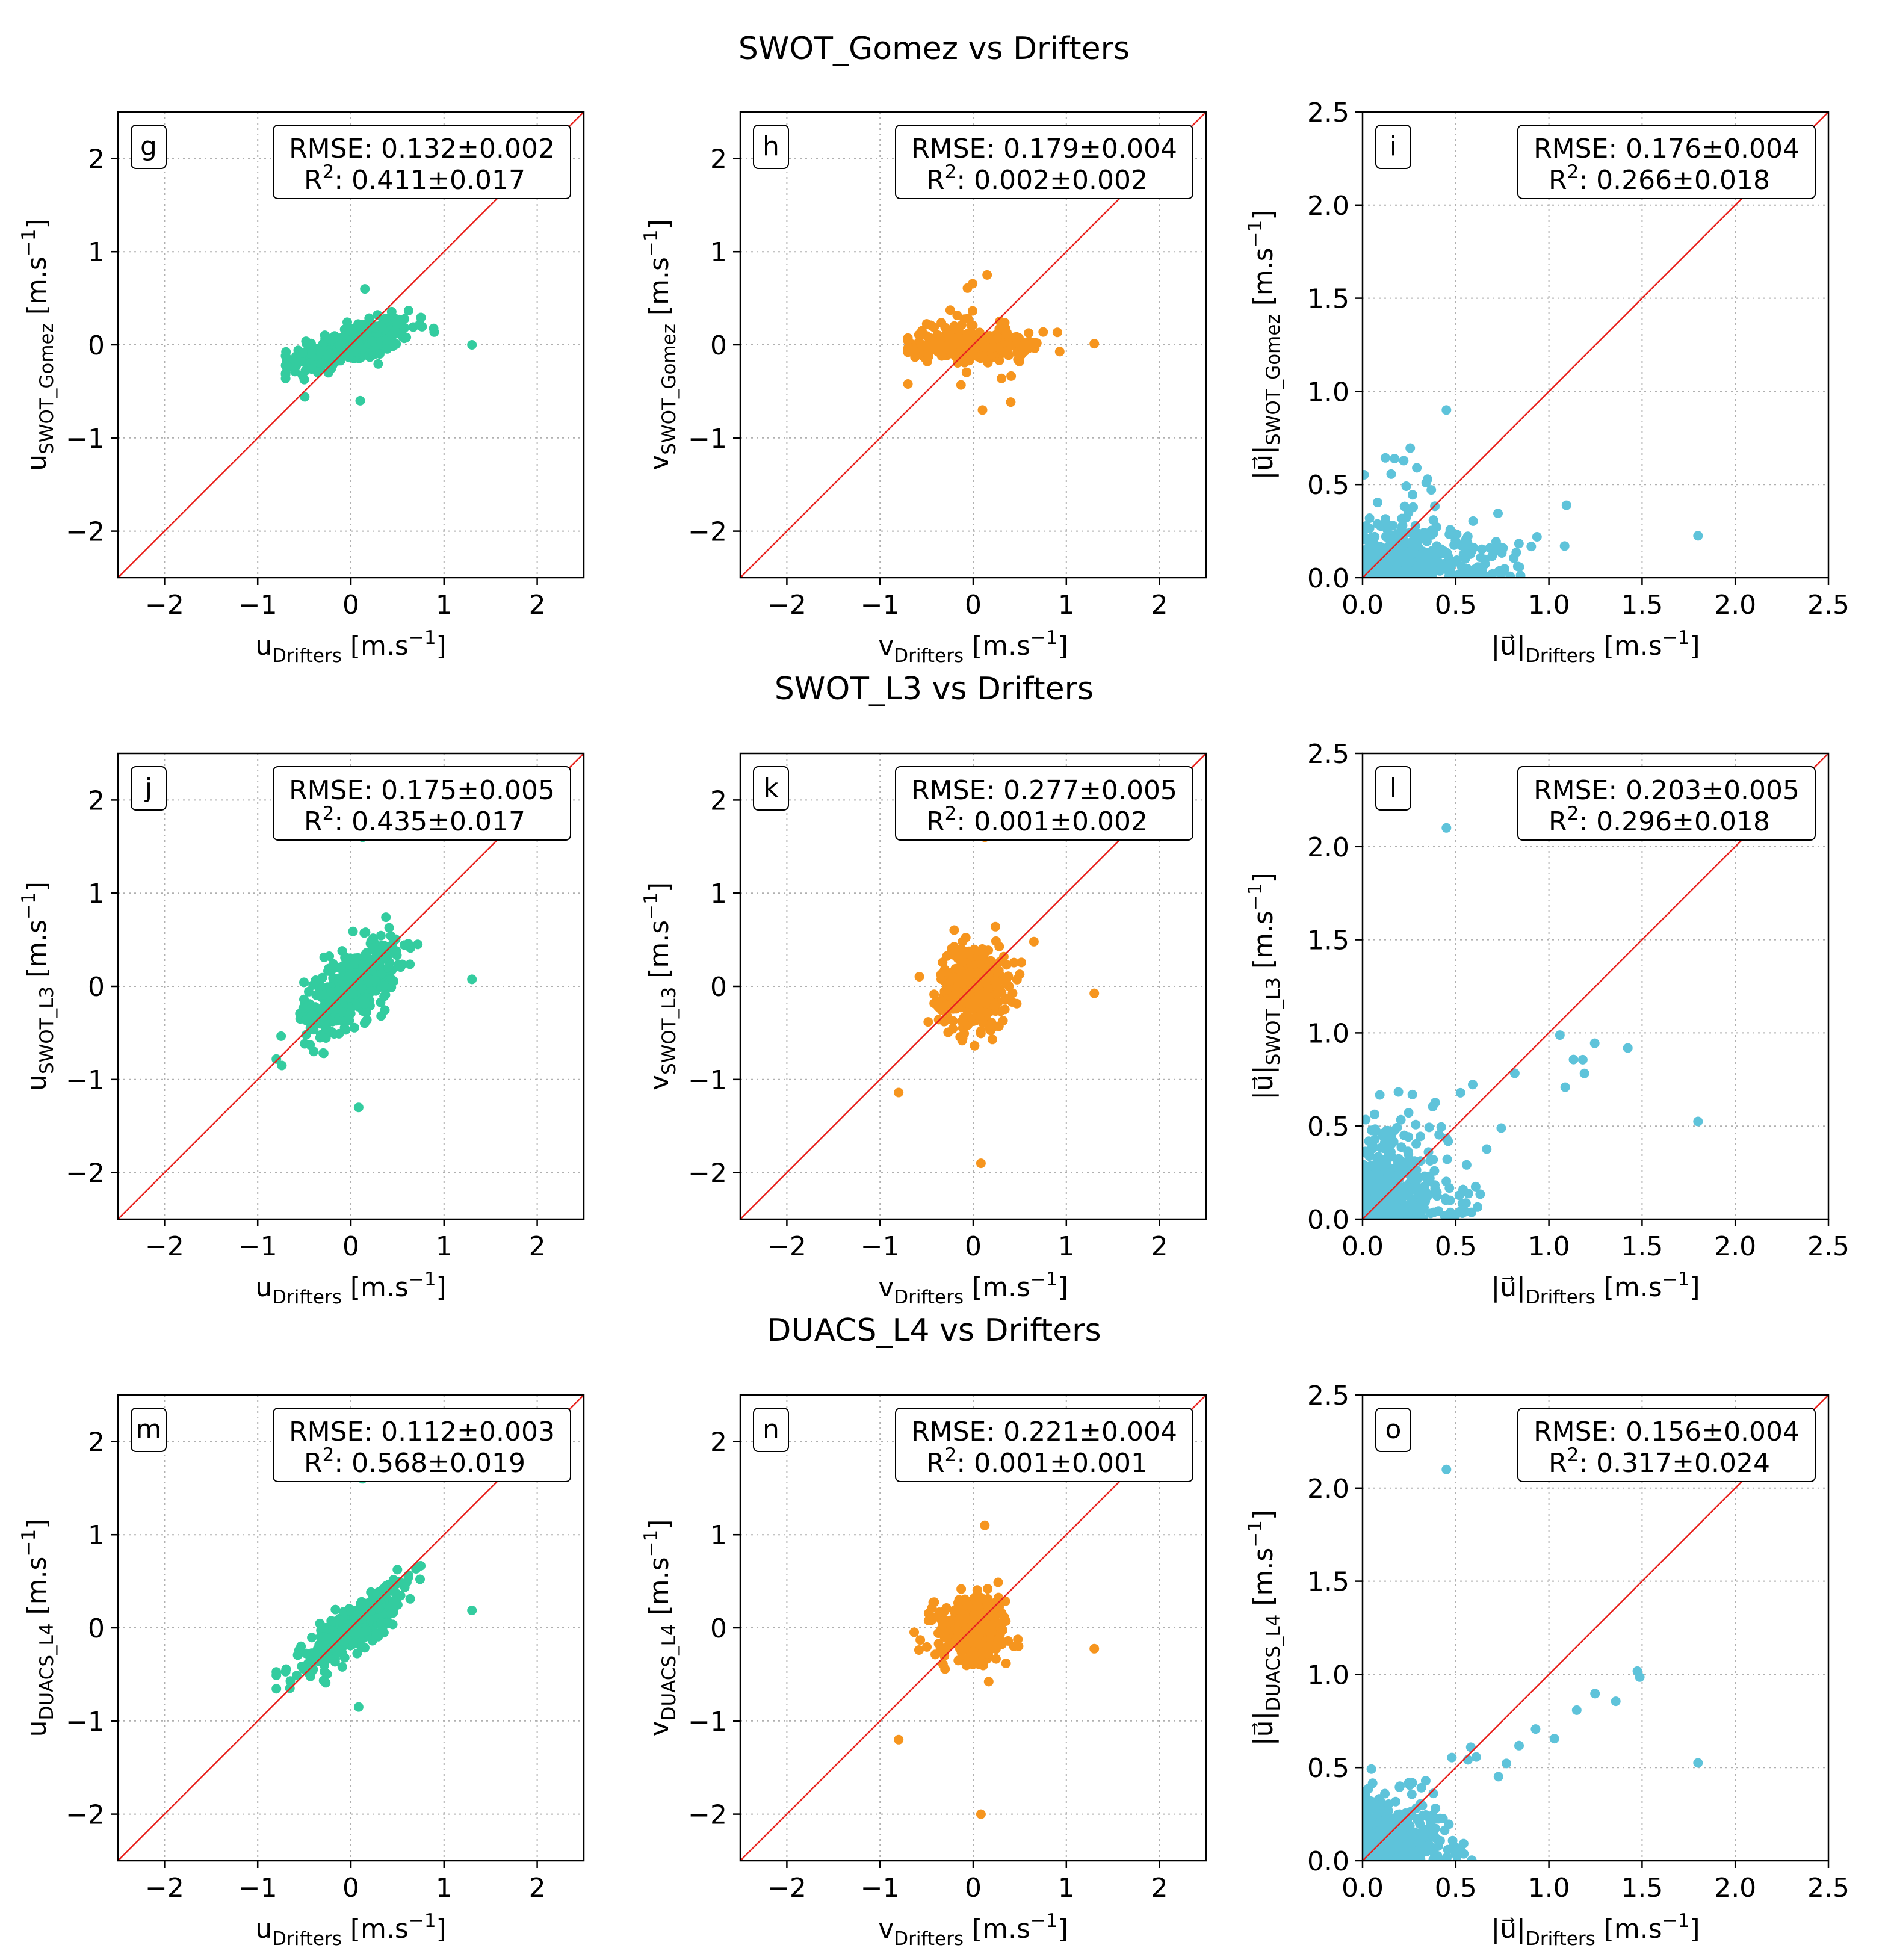 The height and width of the screenshot is (1960, 1891). What do you see at coordinates (96, 1628) in the screenshot?
I see `y-tick-label: 0` at bounding box center [96, 1628].